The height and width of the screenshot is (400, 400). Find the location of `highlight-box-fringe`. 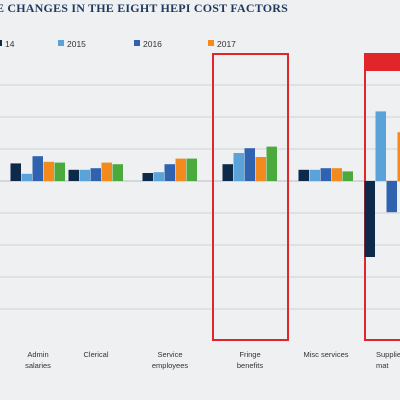

highlight-box-fringe is located at coordinates (250, 197).